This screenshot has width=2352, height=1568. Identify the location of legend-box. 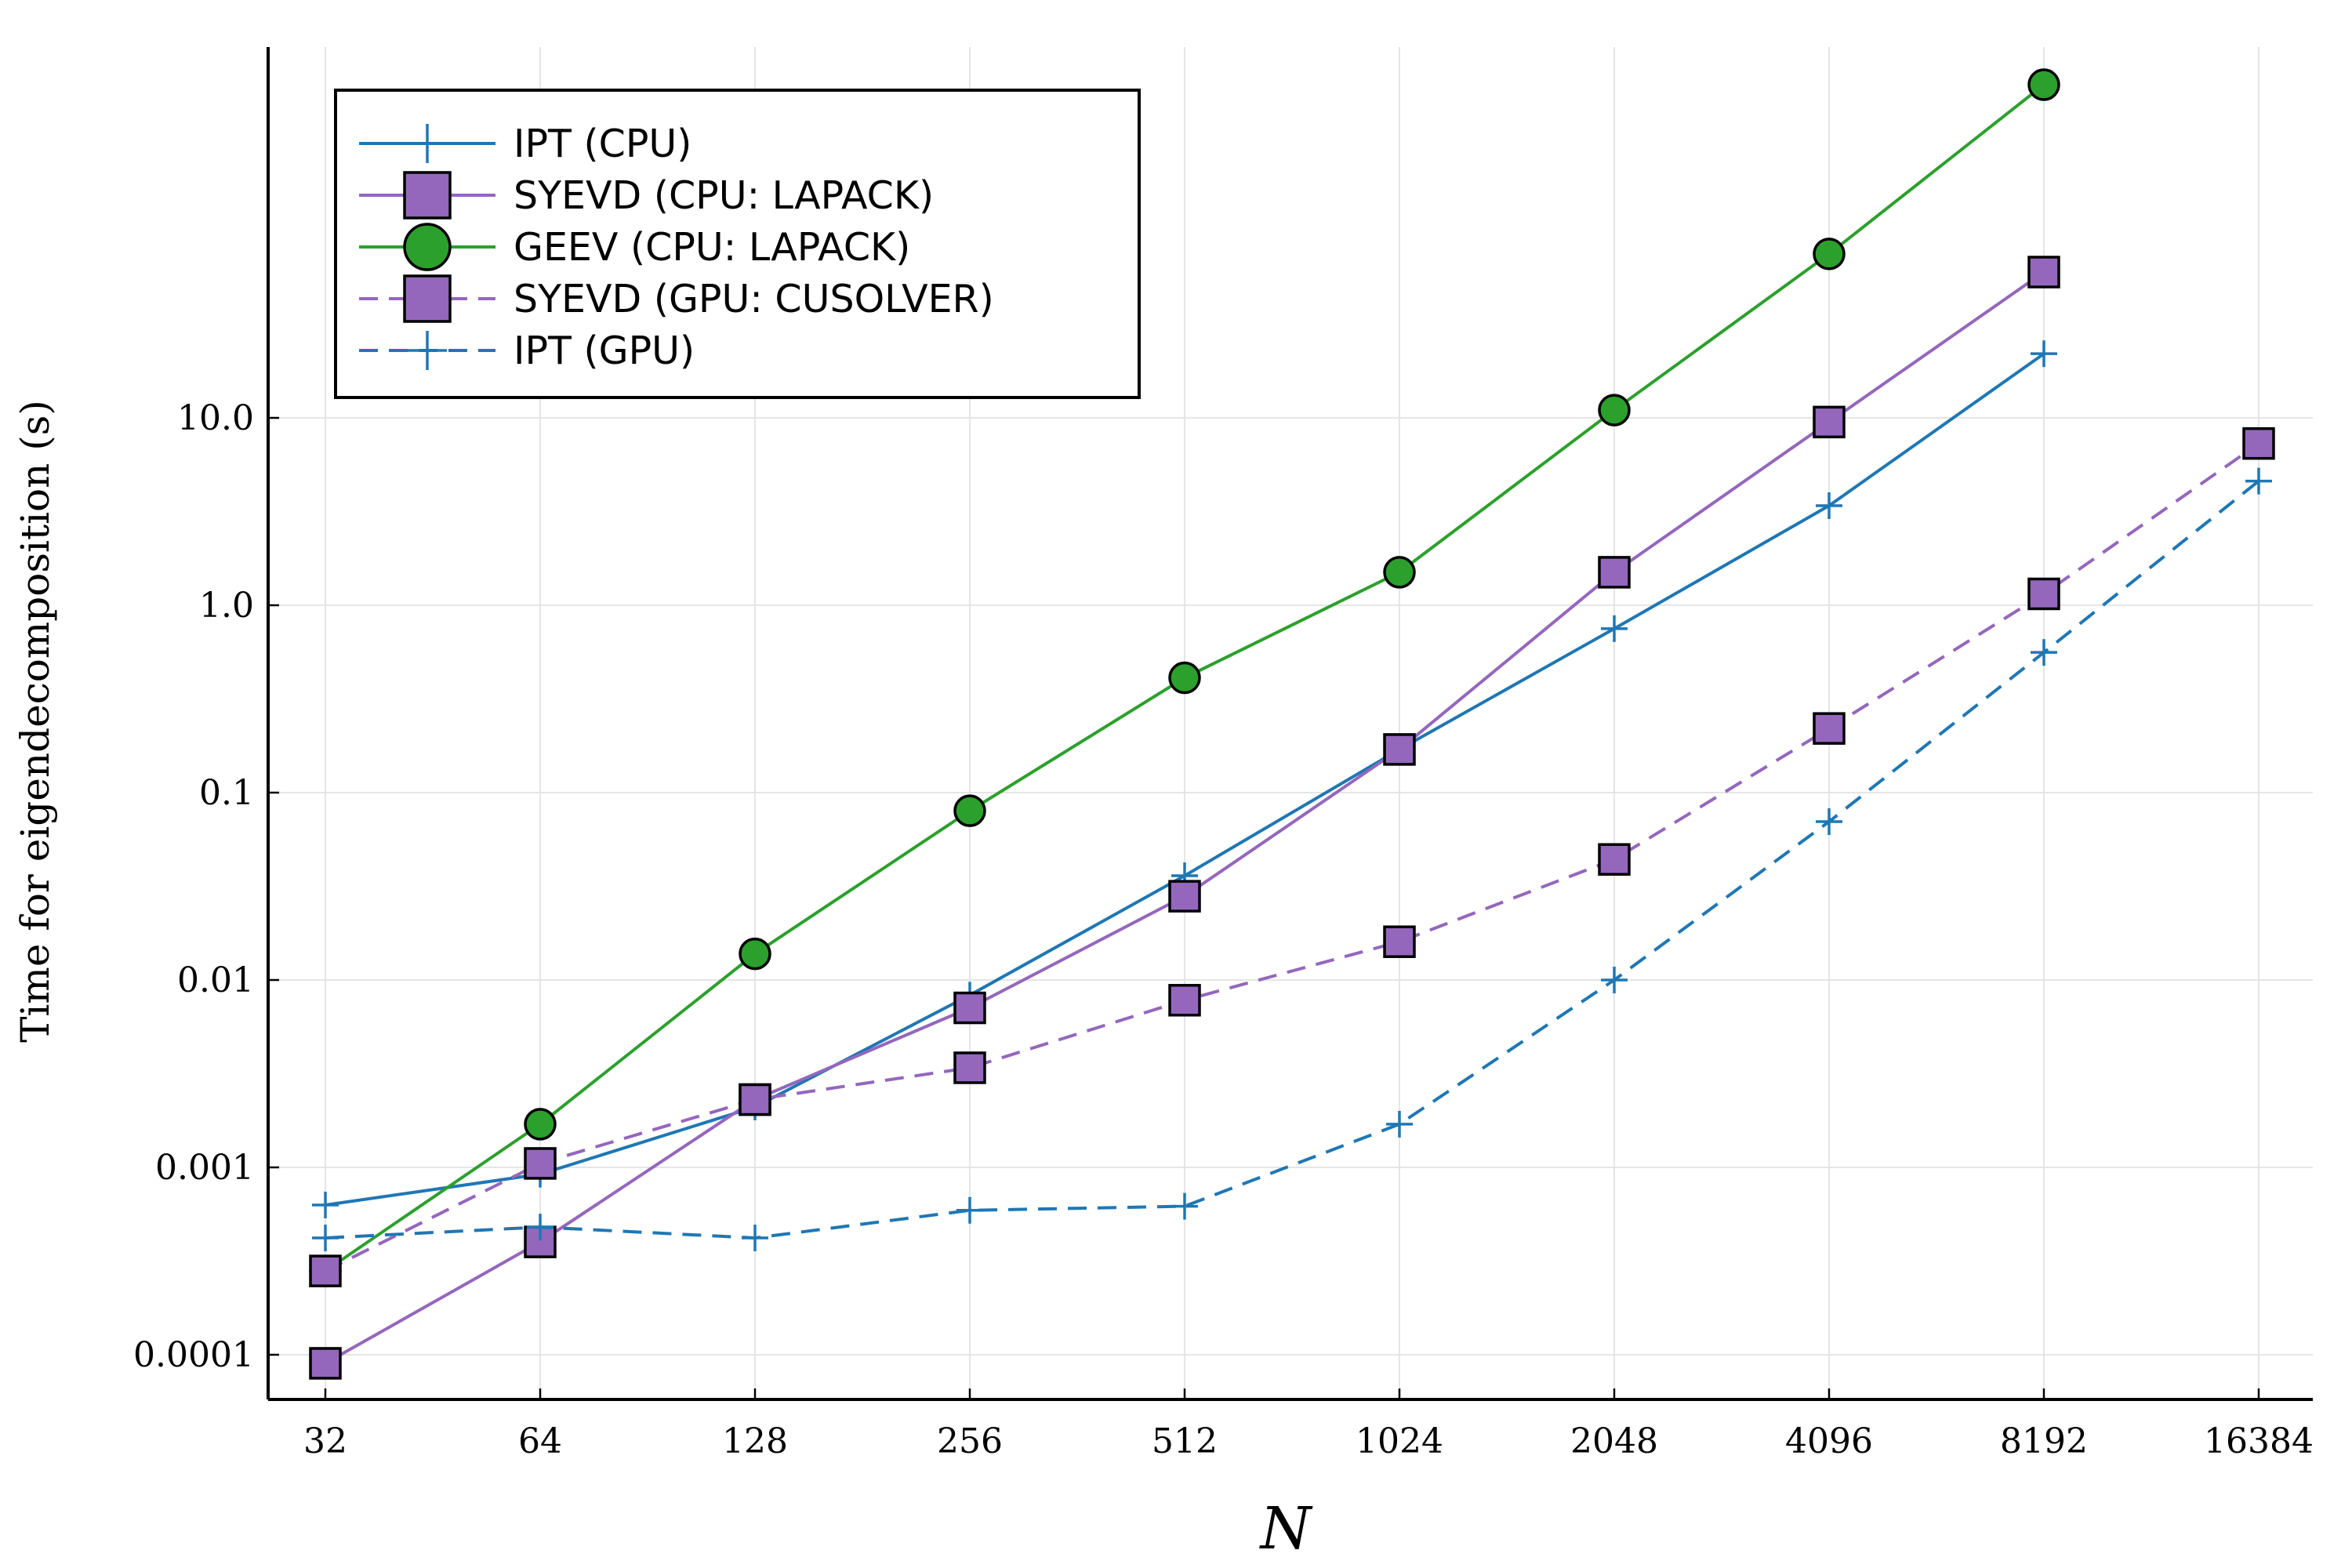
(737, 244).